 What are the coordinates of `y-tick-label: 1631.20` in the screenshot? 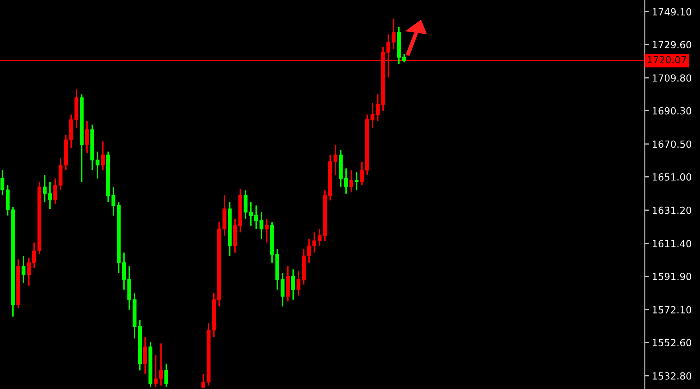 It's located at (672, 210).